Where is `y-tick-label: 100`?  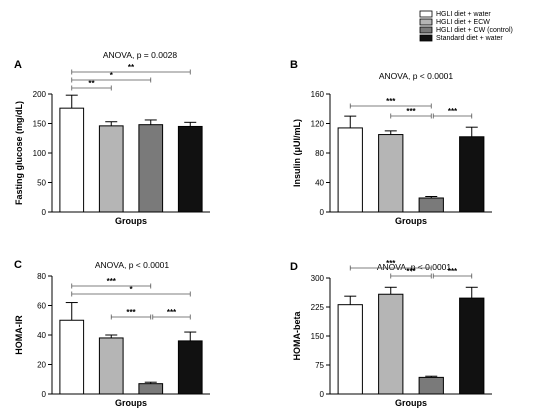
y-tick-label: 100 is located at coordinates (40, 153).